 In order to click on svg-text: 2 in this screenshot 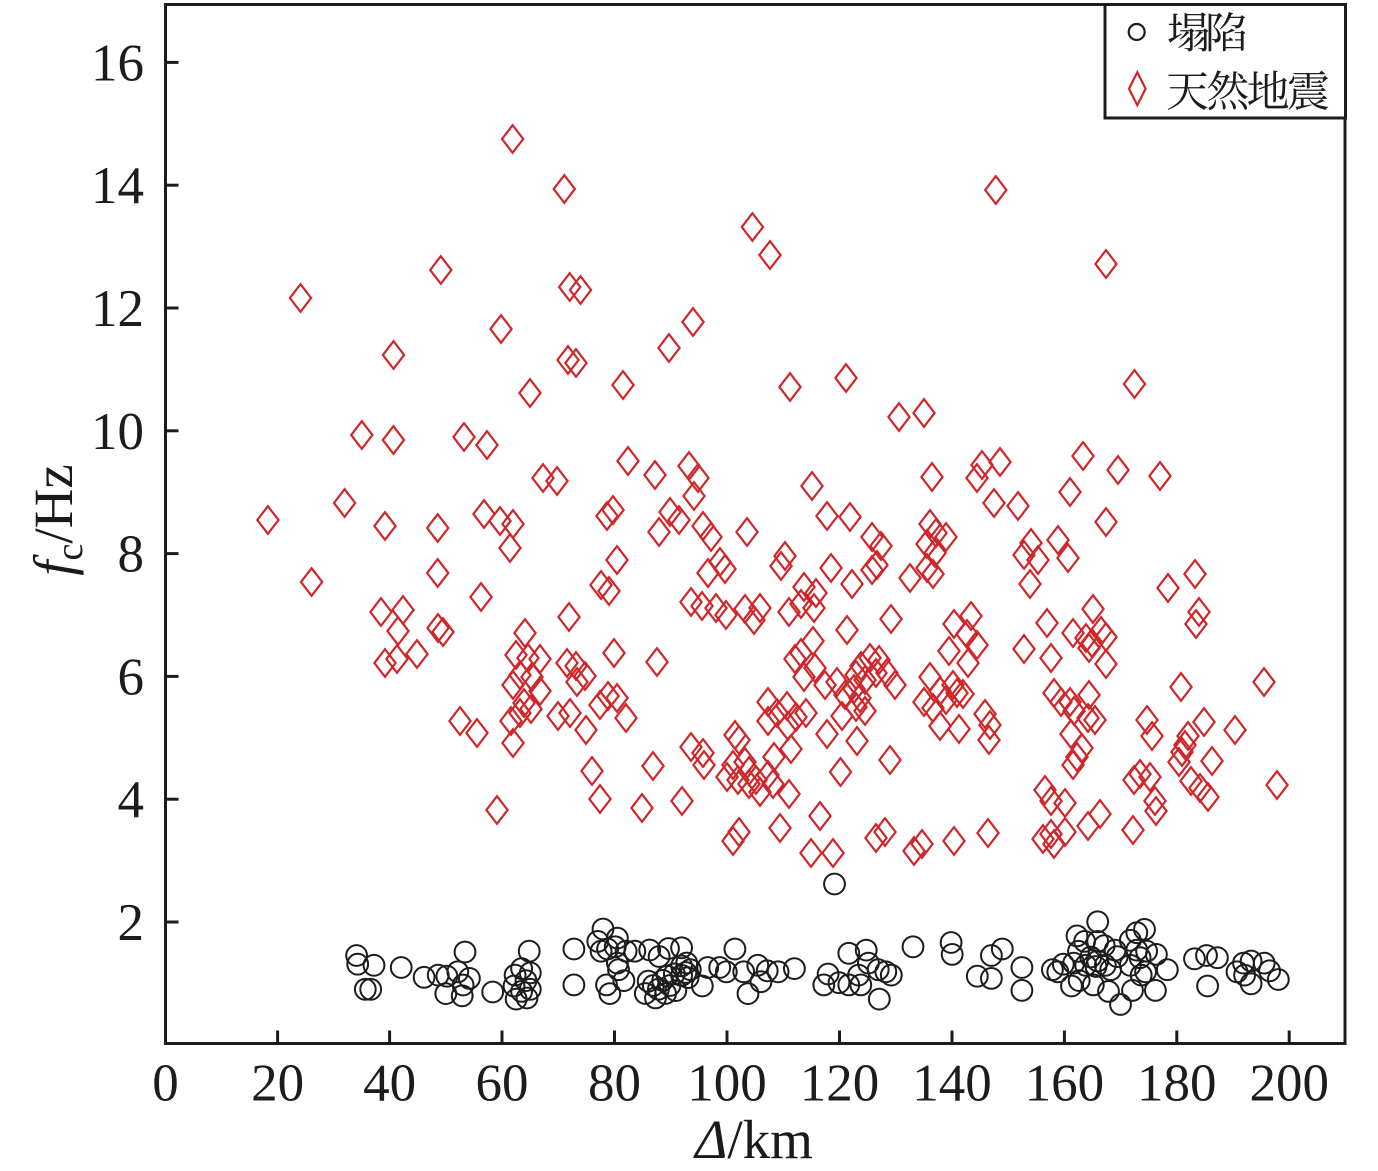, I will do `click(131, 923)`.